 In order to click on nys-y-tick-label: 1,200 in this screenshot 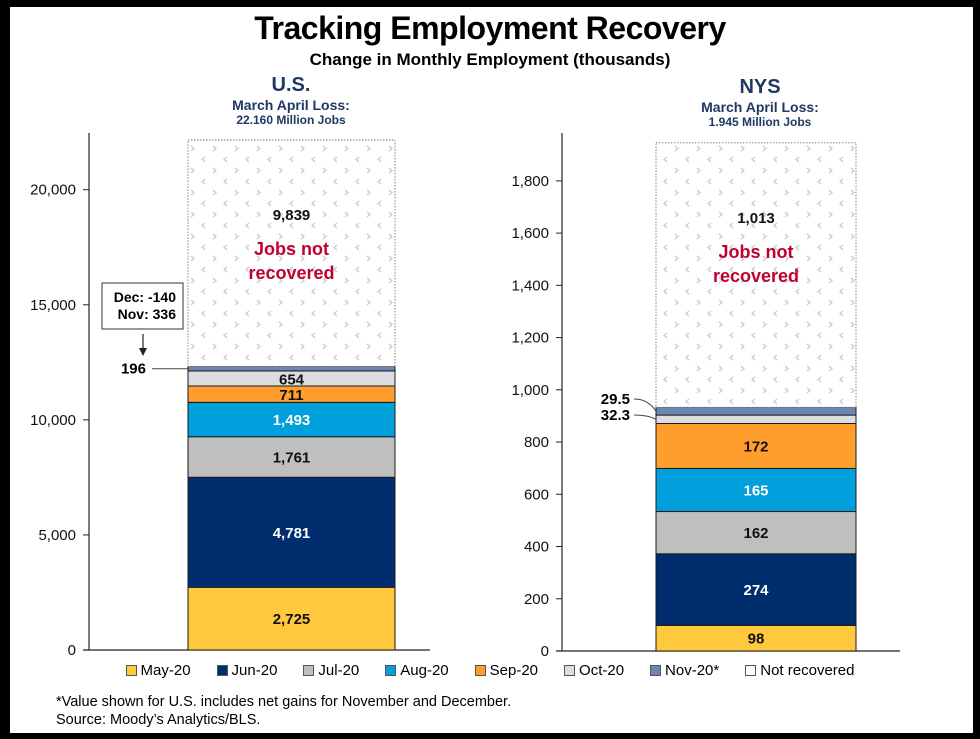, I will do `click(530, 338)`.